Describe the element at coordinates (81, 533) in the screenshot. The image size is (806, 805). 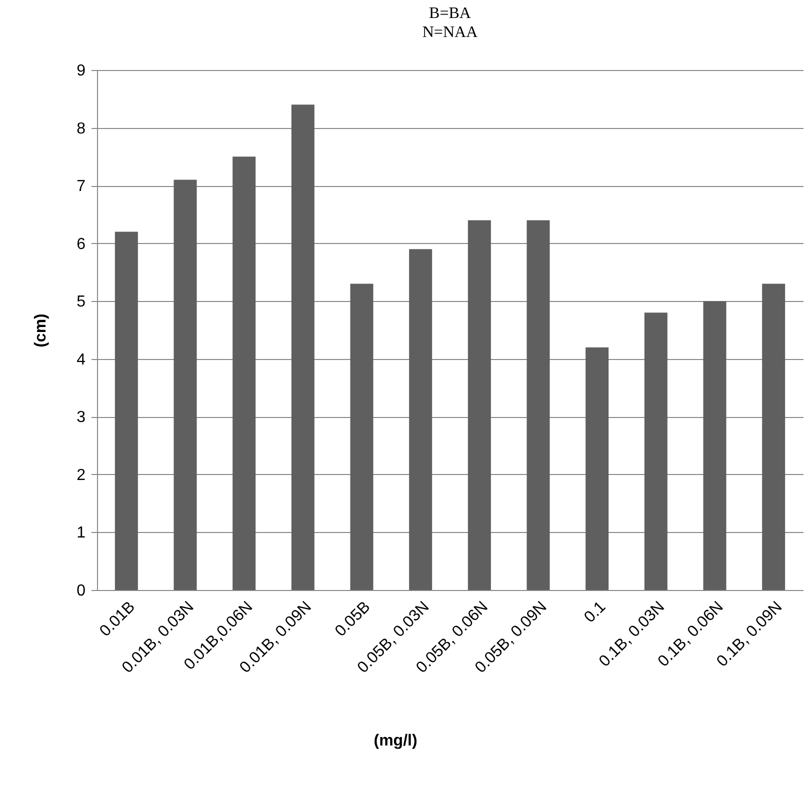
I see `y-tick-label: 1` at that location.